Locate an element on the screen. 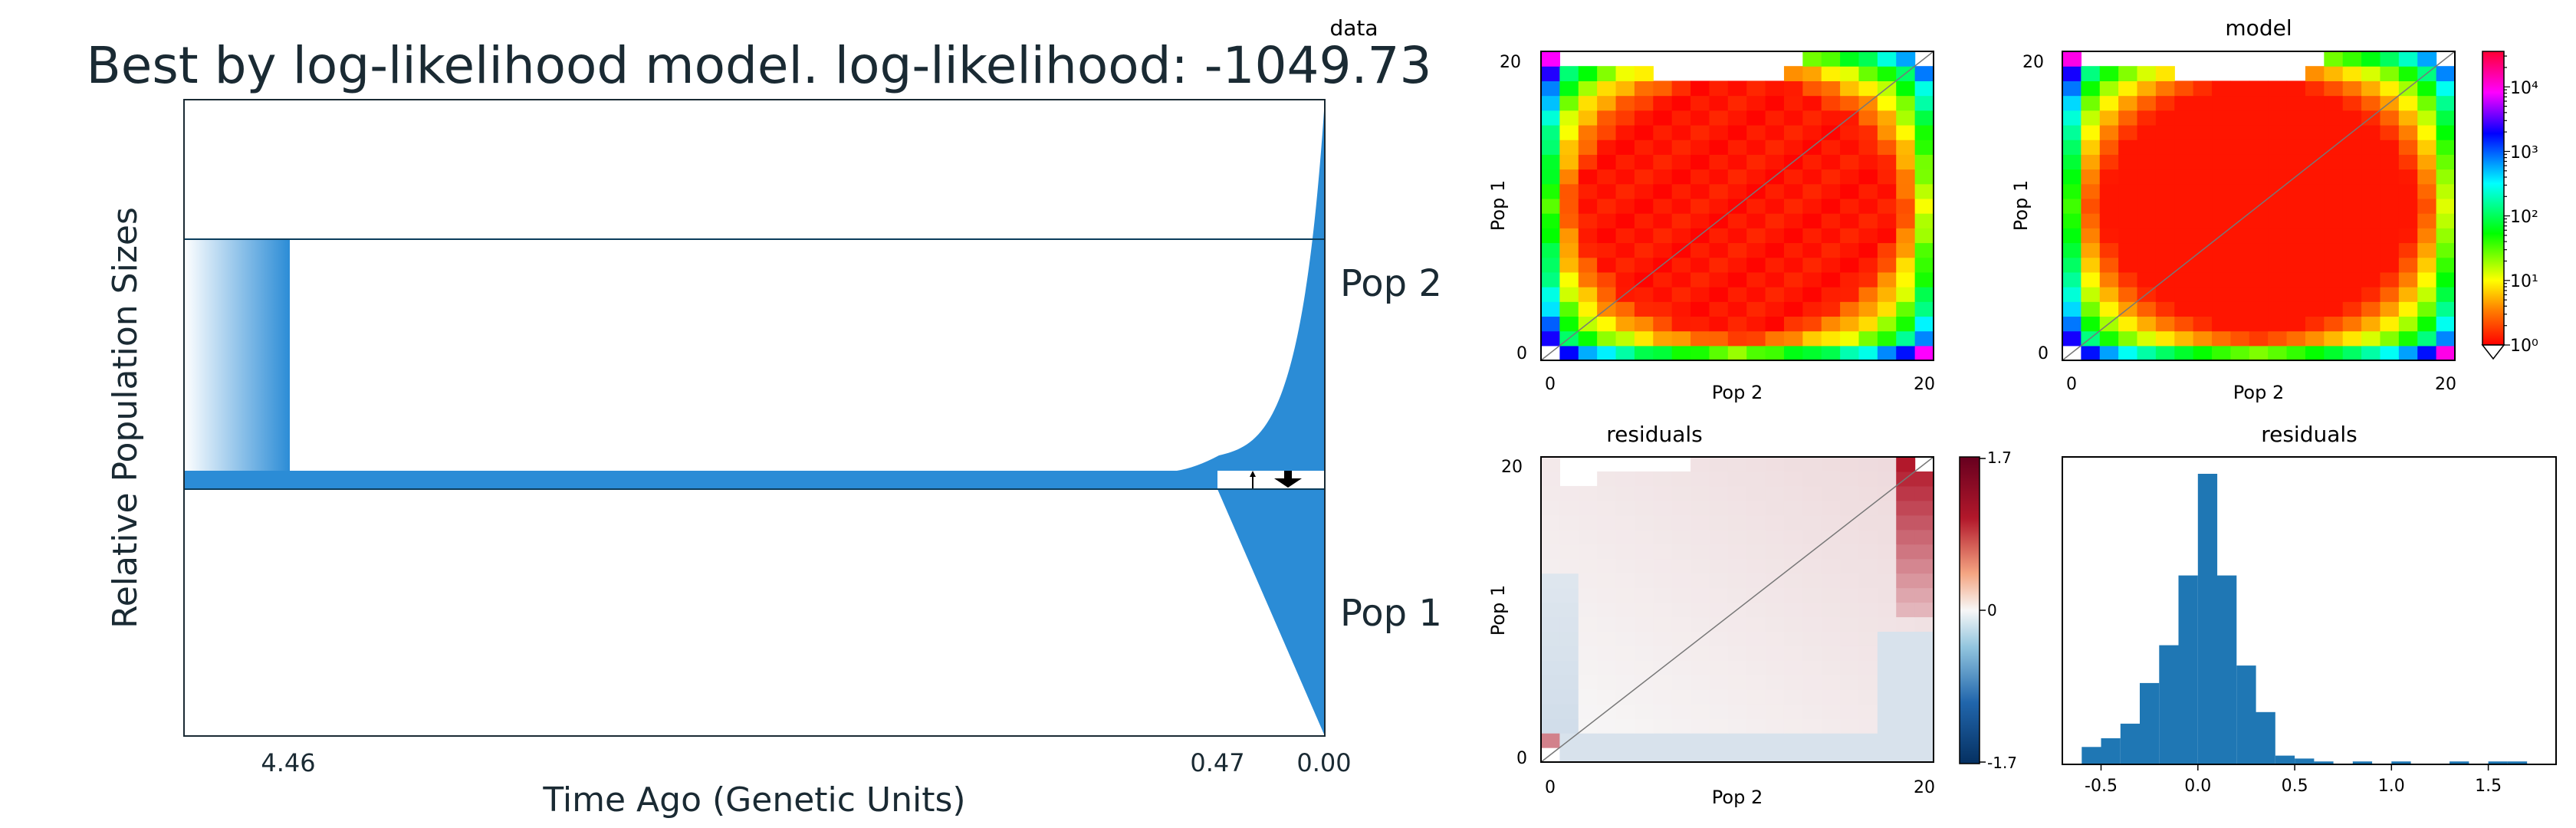 The height and width of the screenshot is (828, 2576). heatmap-data-title: data is located at coordinates (1354, 28).